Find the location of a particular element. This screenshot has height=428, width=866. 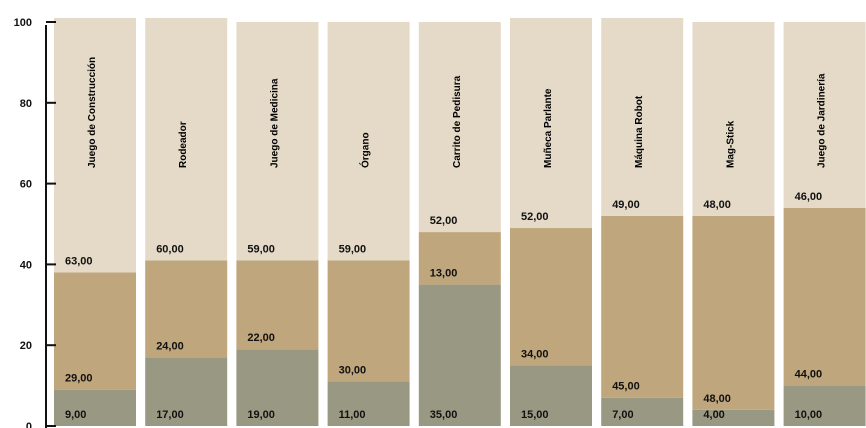

value-label-3-2: 22,00 is located at coordinates (261, 338).